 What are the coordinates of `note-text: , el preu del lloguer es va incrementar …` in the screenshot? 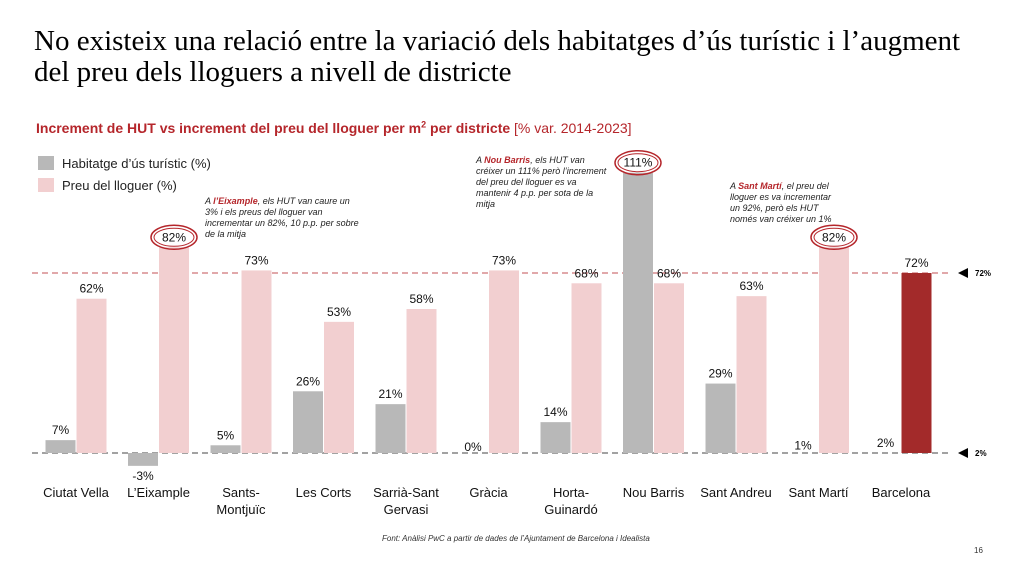 It's located at (781, 202).